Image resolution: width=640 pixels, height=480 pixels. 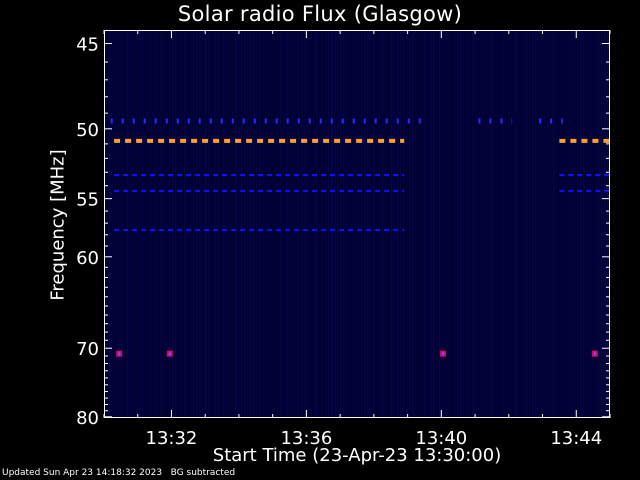 I want to click on x-tick-label: 13:40, so click(x=441, y=438).